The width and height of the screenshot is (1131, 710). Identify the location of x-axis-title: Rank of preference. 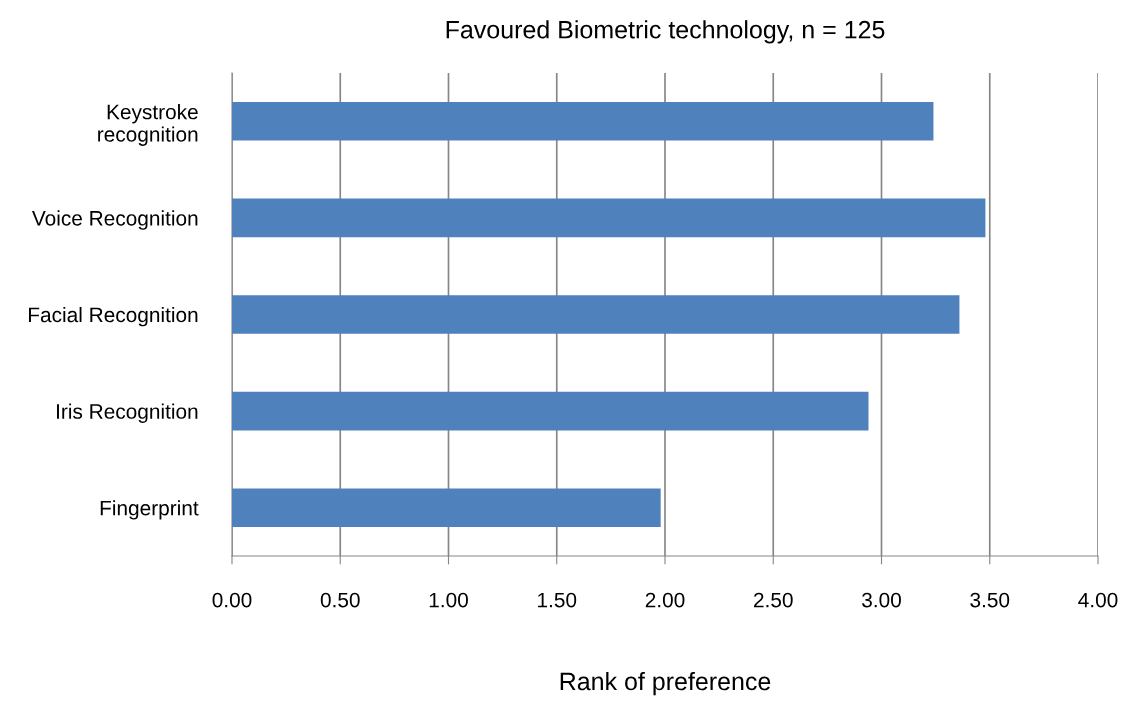
(665, 683).